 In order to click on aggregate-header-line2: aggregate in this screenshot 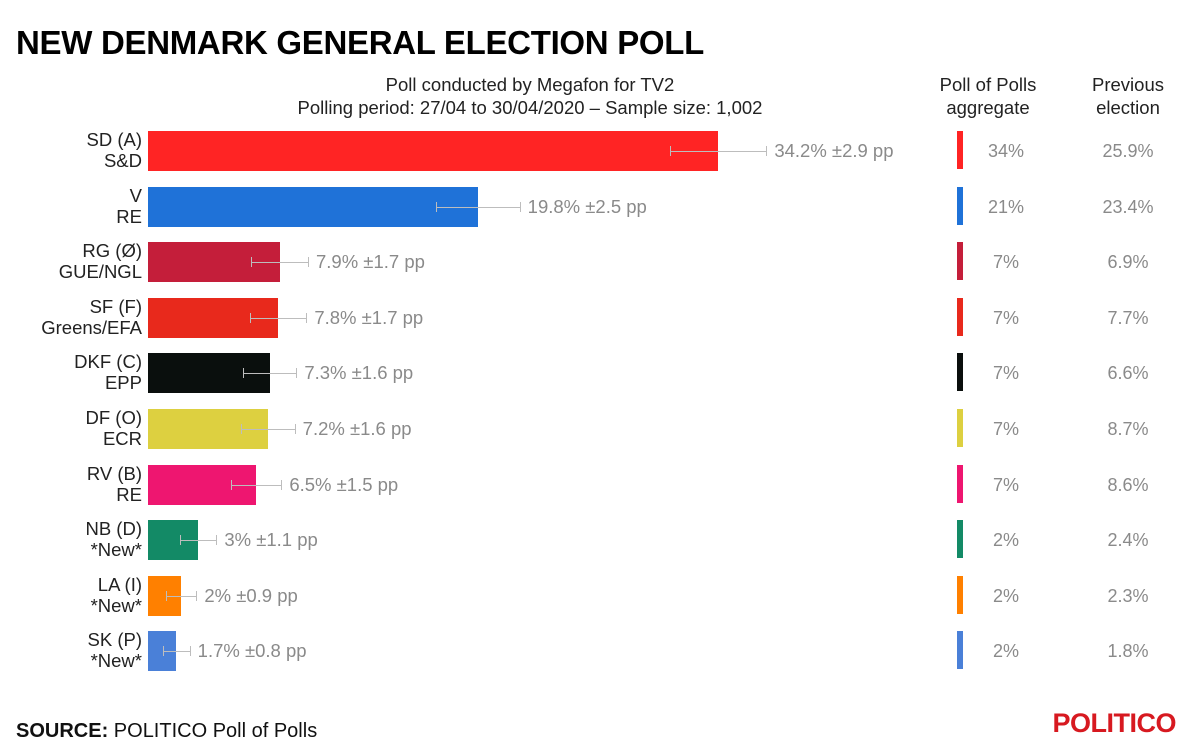, I will do `click(988, 107)`.